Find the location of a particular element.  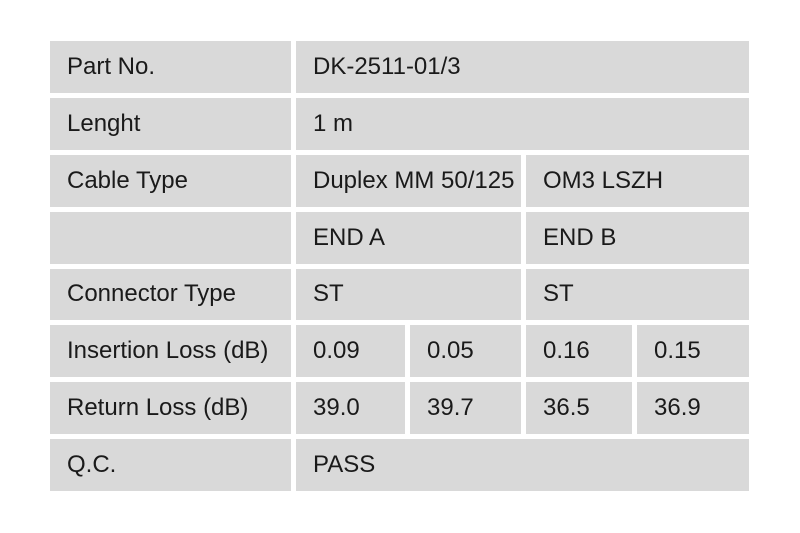

row-label-cable-type: Cable Type is located at coordinates (170, 180).